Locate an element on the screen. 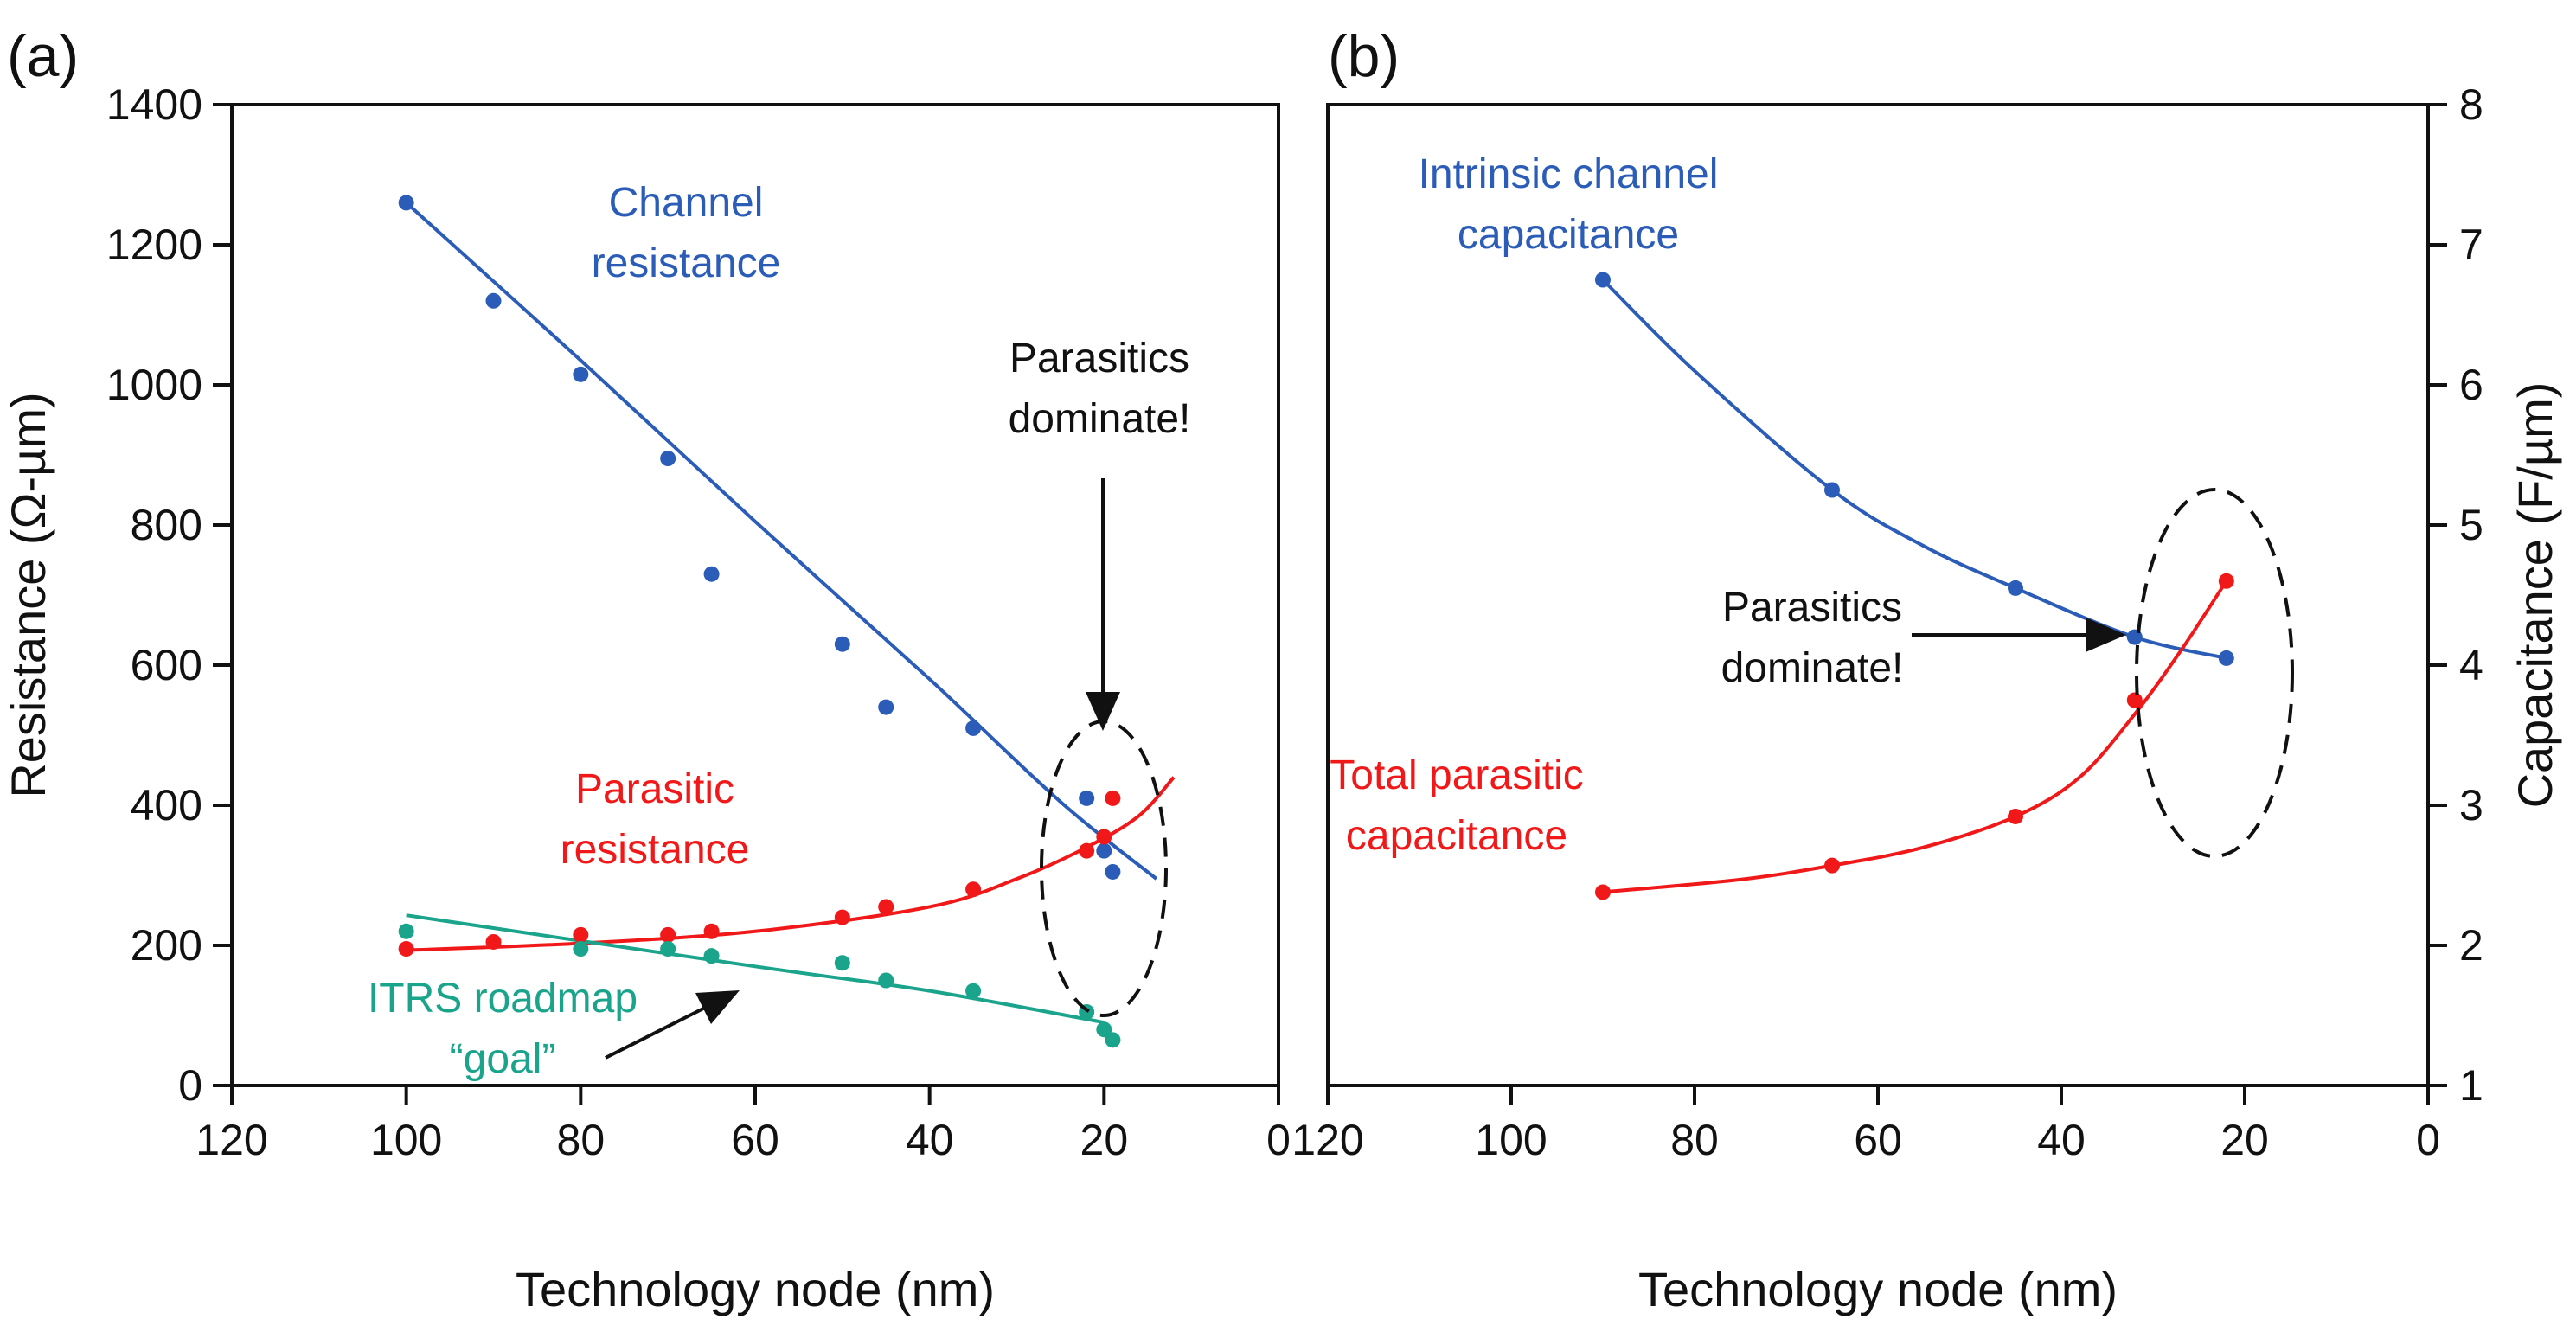 Image resolution: width=2576 pixels, height=1332 pixels. intrinsic-channel-capacitance-fit-line is located at coordinates (1914, 469).